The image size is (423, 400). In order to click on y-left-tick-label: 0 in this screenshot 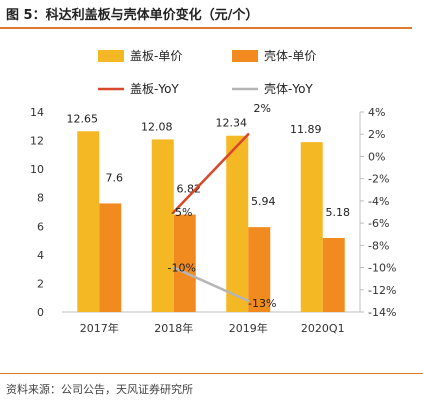, I will do `click(40, 312)`.